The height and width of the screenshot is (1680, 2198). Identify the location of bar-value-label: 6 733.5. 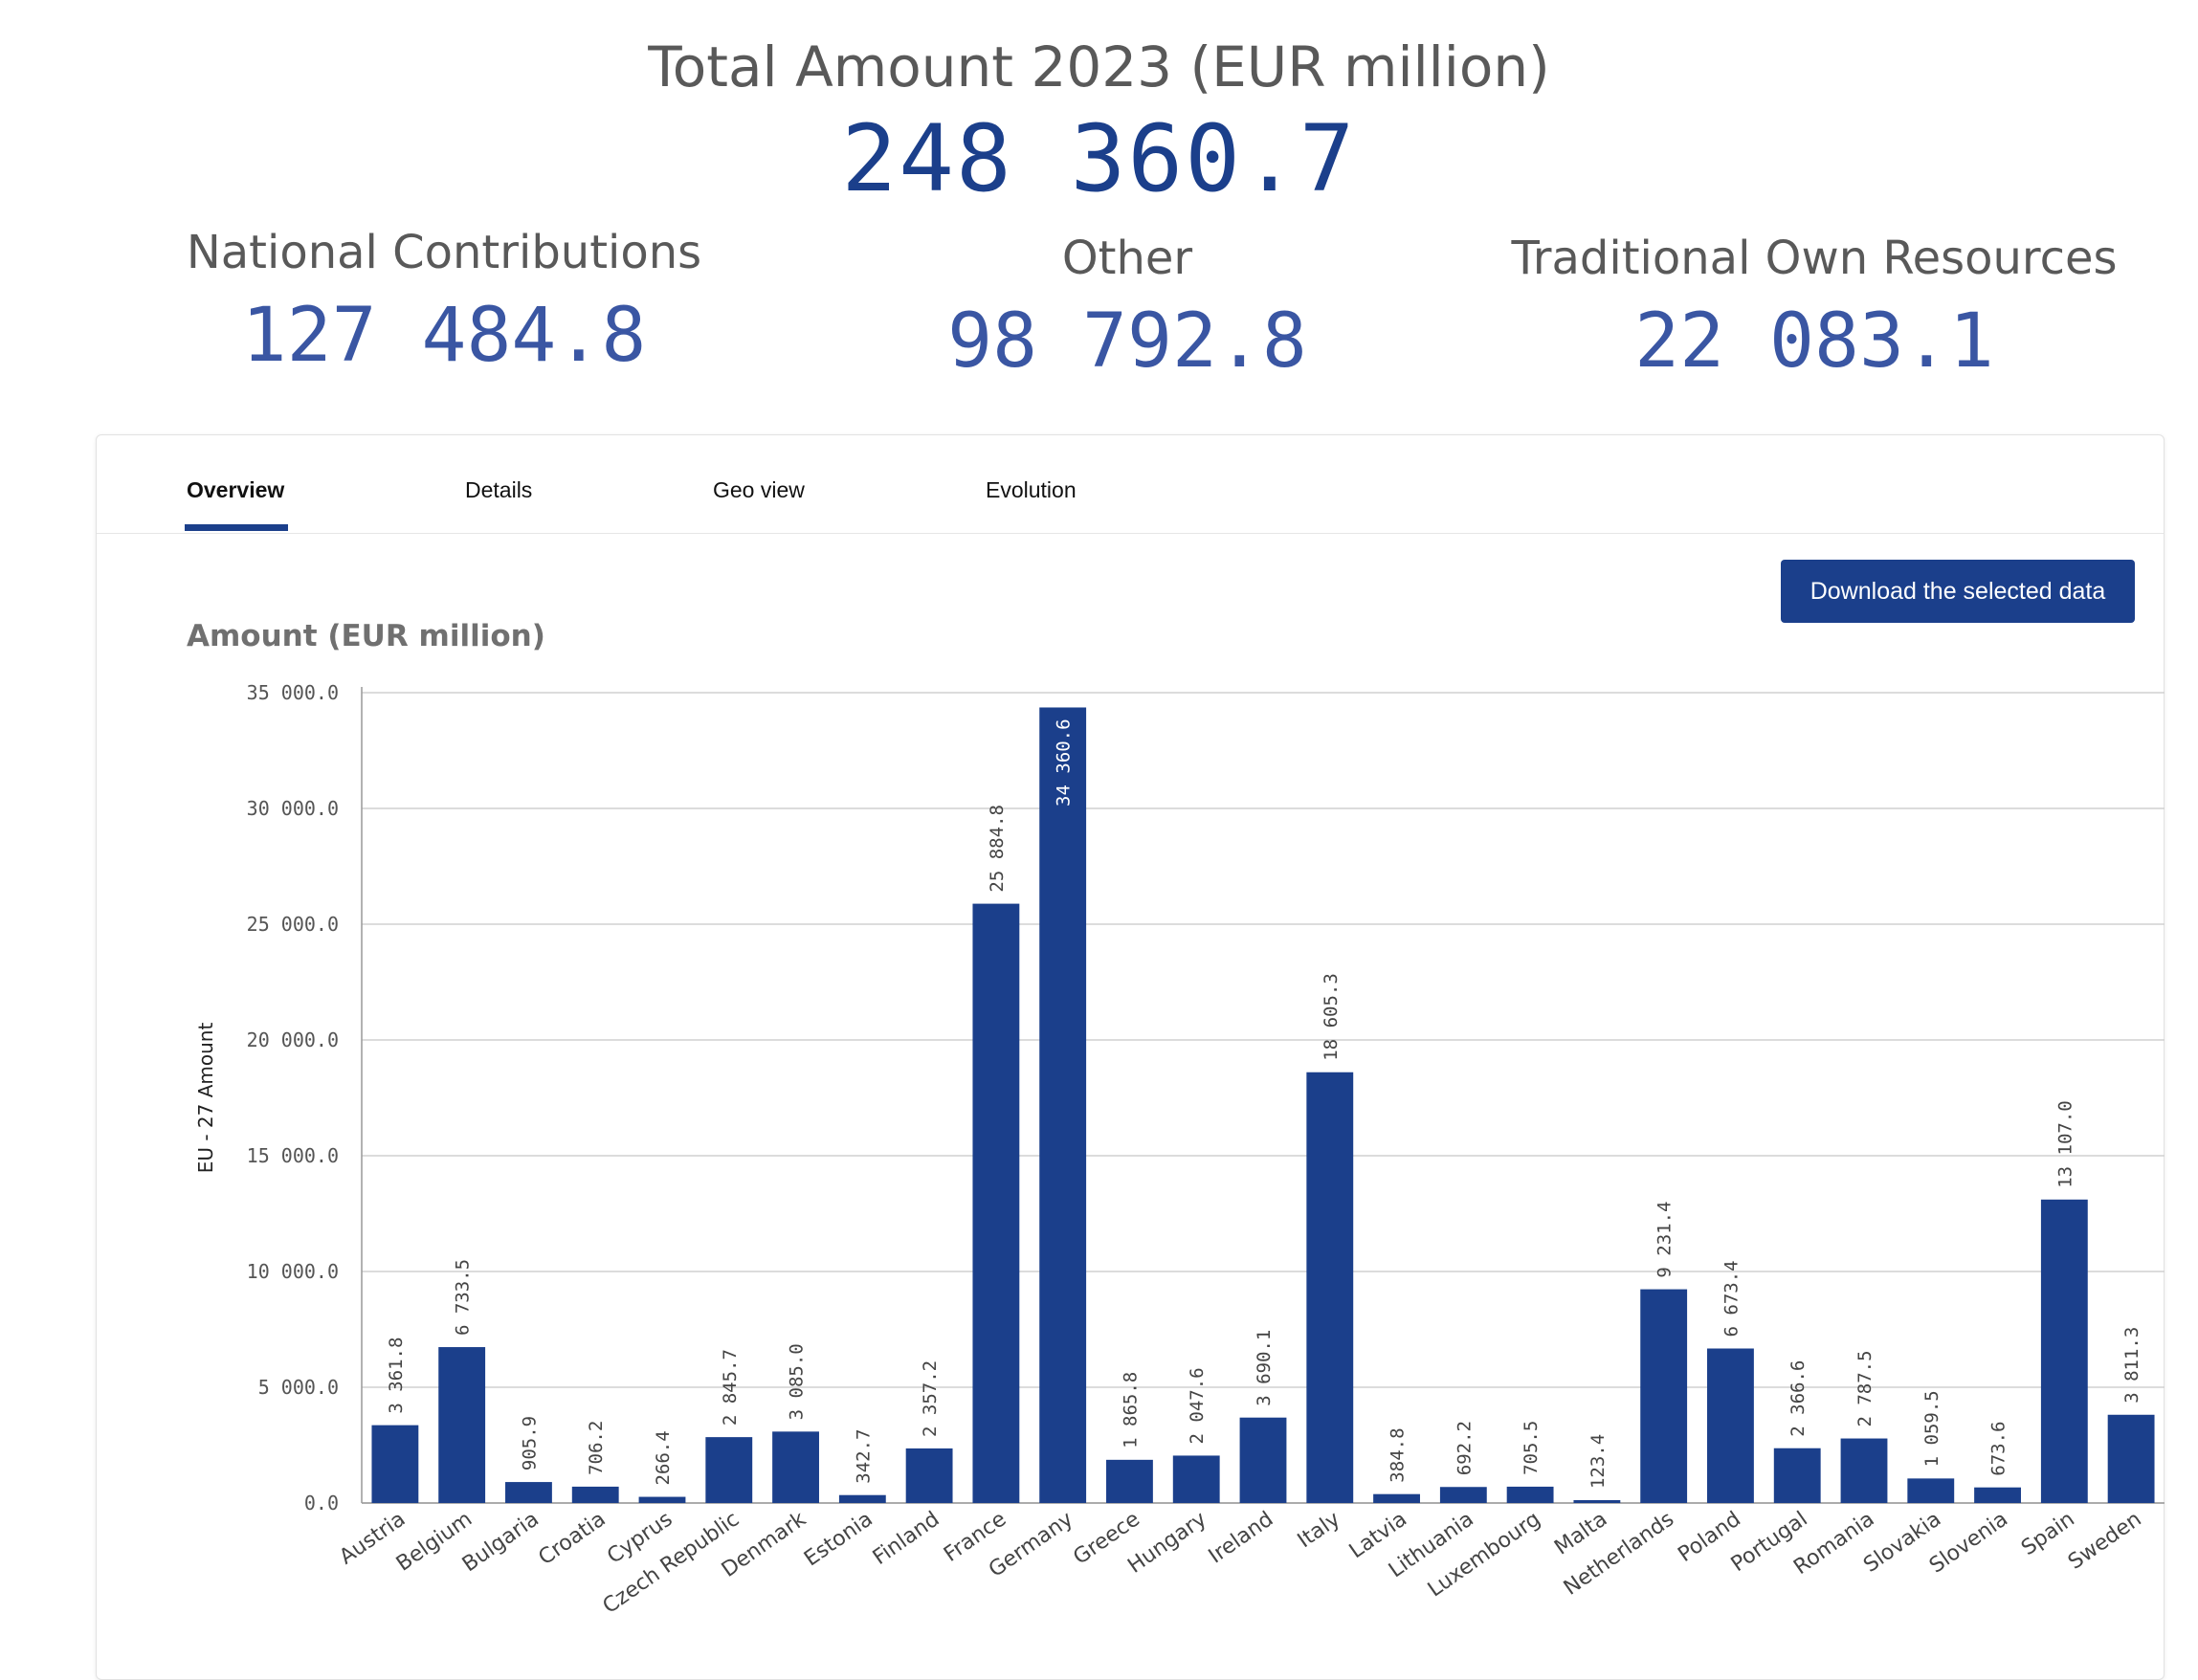
(463, 1298).